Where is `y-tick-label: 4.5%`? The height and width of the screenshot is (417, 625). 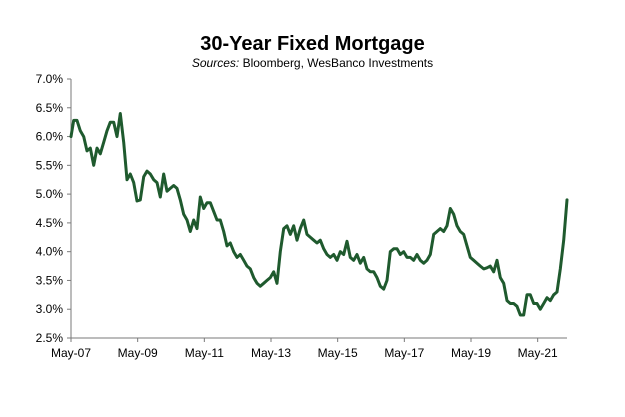
y-tick-label: 4.5% is located at coordinates (50, 223).